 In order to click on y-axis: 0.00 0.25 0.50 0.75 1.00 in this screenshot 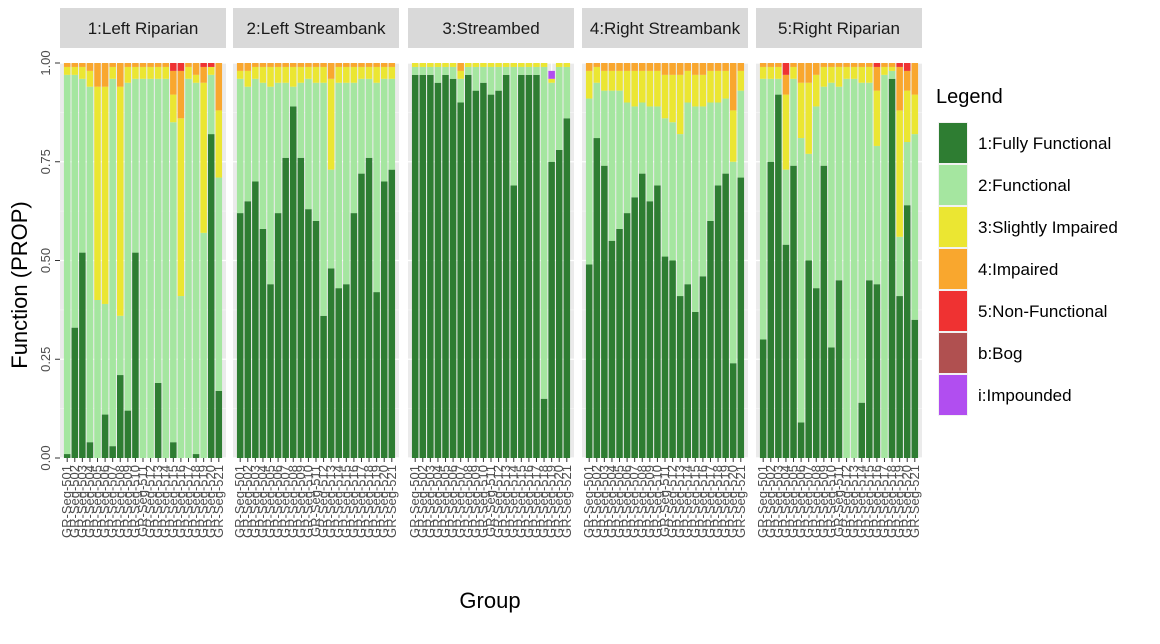, I will do `click(49, 260)`.